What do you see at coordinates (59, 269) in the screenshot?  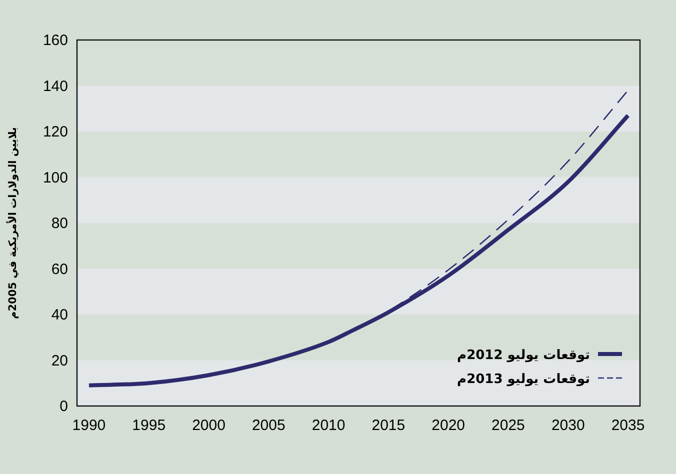 I see `y-tick-label: 60` at bounding box center [59, 269].